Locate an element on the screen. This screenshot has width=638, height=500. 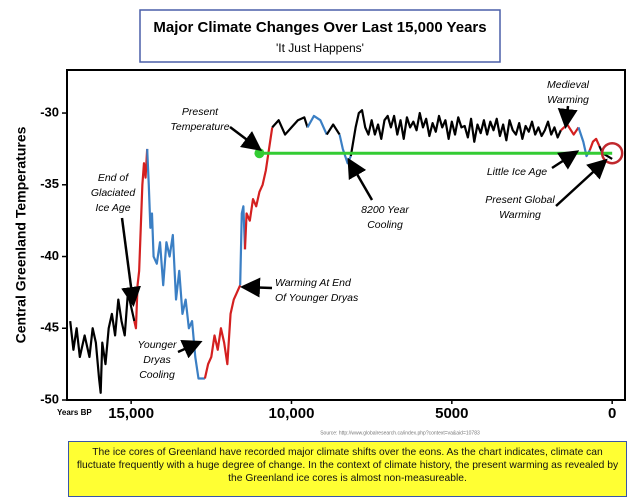
y-tick-label: -40 is located at coordinates (49, 255).